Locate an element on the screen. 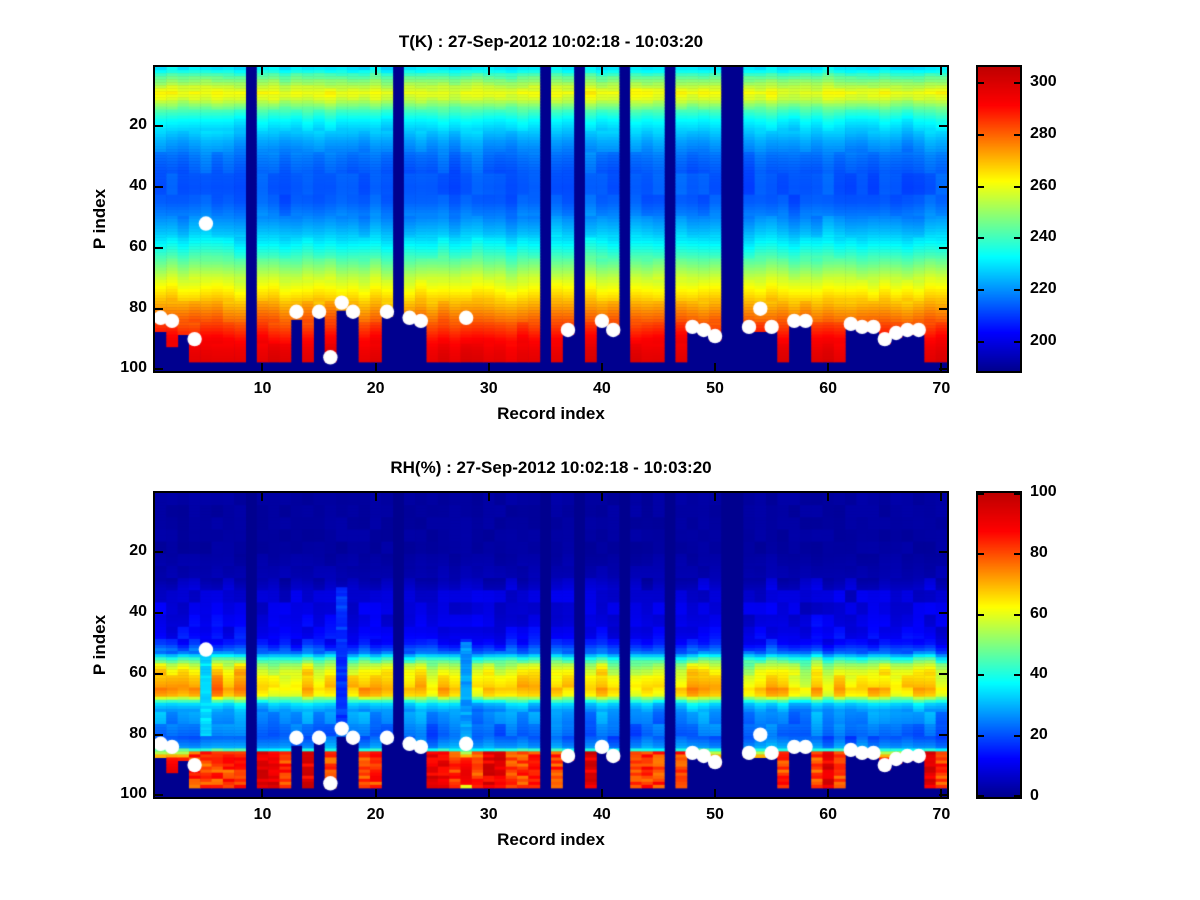 This screenshot has width=1200, height=900. y-tick-label: 80 is located at coordinates (138, 733).